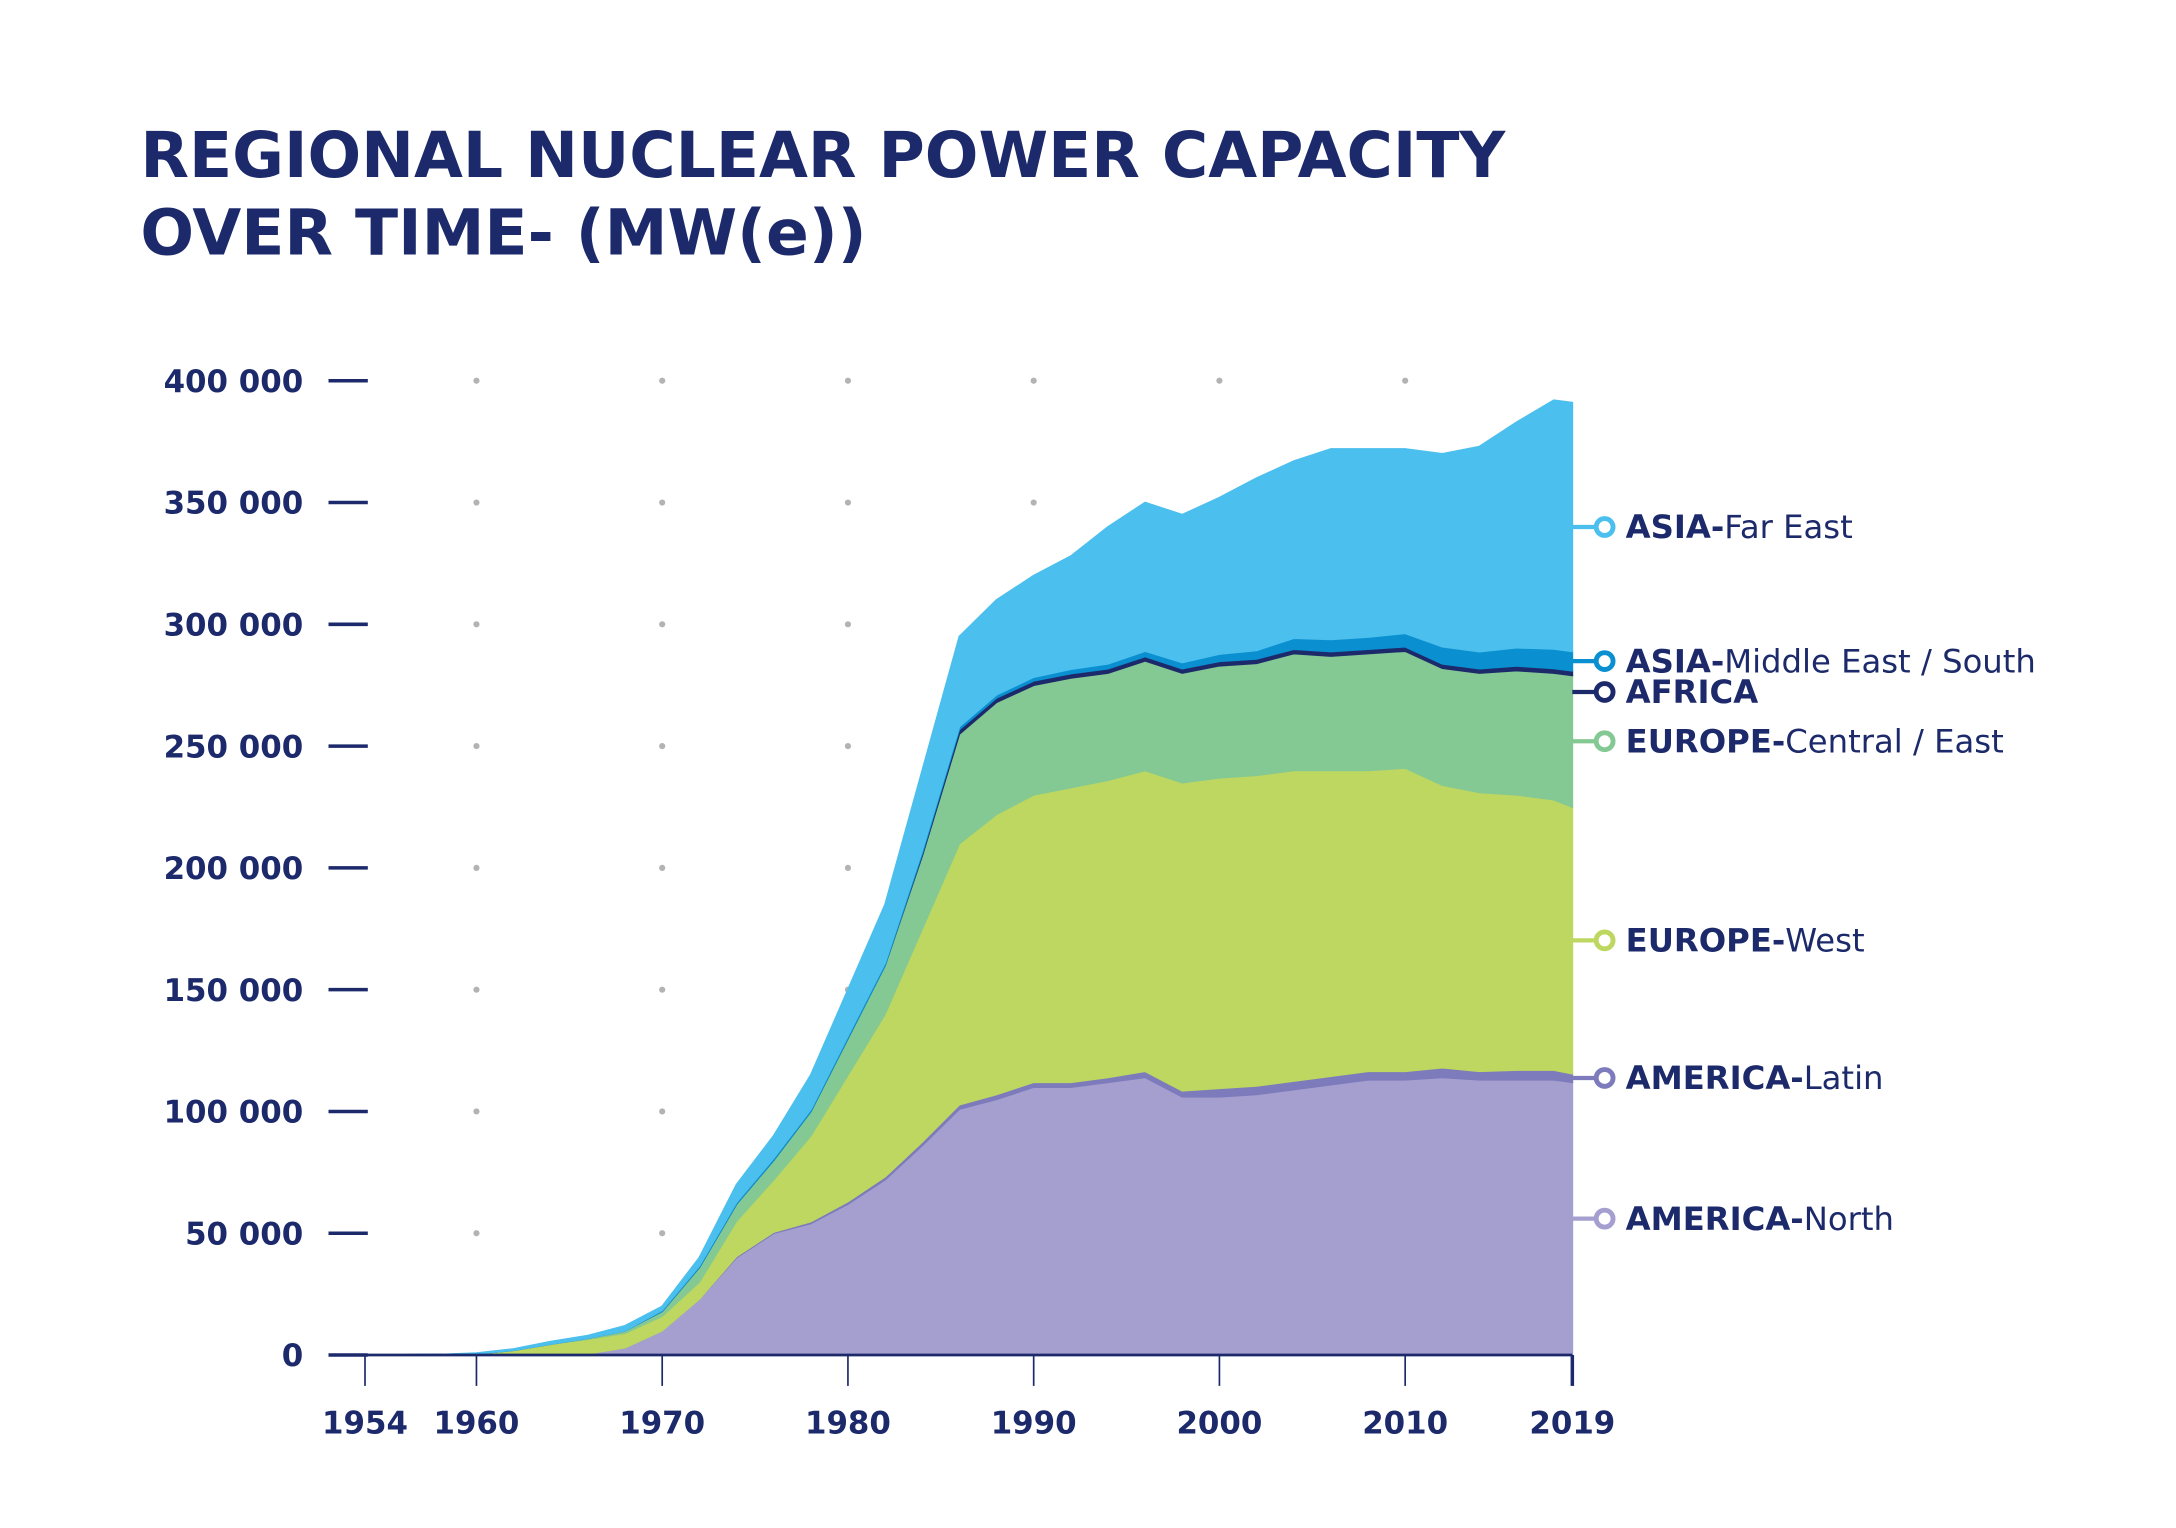  What do you see at coordinates (234, 626) in the screenshot?
I see `y-tick-label: 300 000` at bounding box center [234, 626].